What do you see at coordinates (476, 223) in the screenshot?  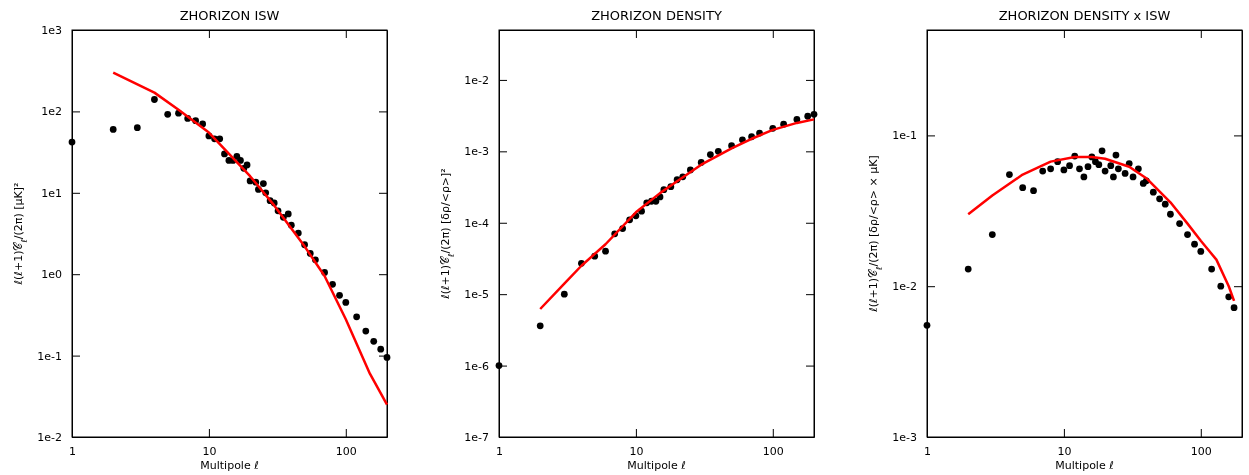 I see `y-tick-label: 1e-4` at bounding box center [476, 223].